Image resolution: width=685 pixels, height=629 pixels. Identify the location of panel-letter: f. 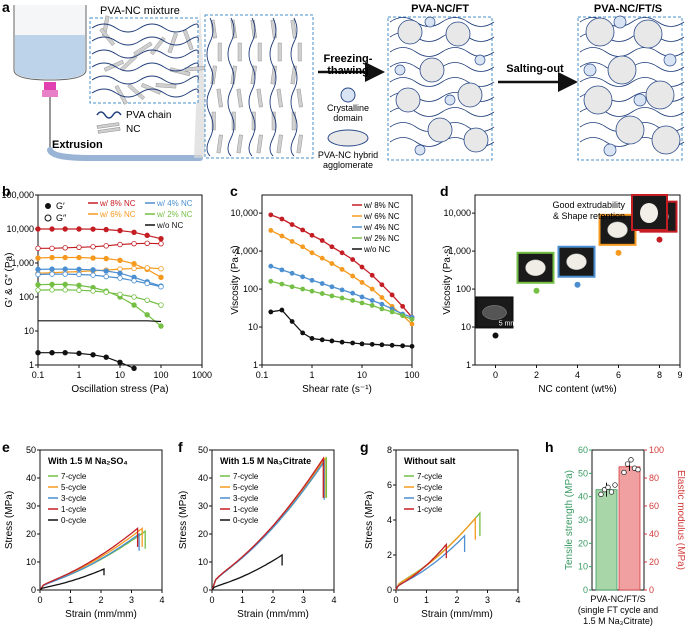
(180, 447).